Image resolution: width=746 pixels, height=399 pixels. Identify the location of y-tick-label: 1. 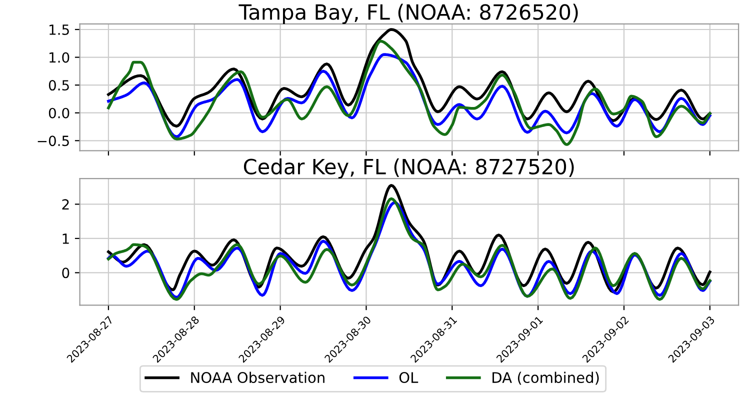
(65, 239).